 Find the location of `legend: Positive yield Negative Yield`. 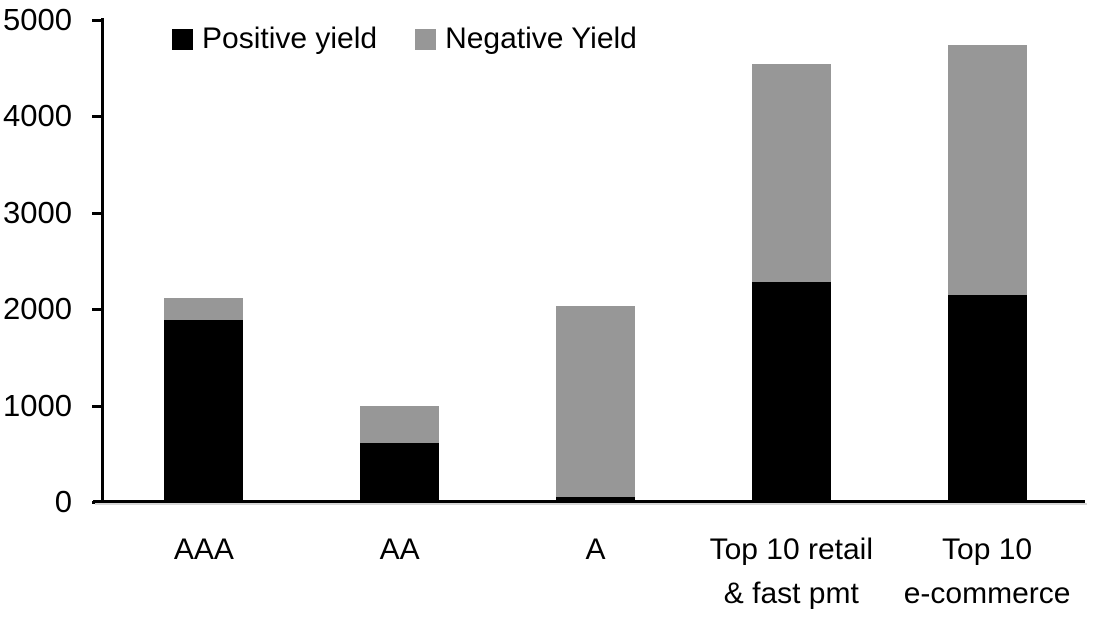

legend: Positive yield Negative Yield is located at coordinates (404, 39).